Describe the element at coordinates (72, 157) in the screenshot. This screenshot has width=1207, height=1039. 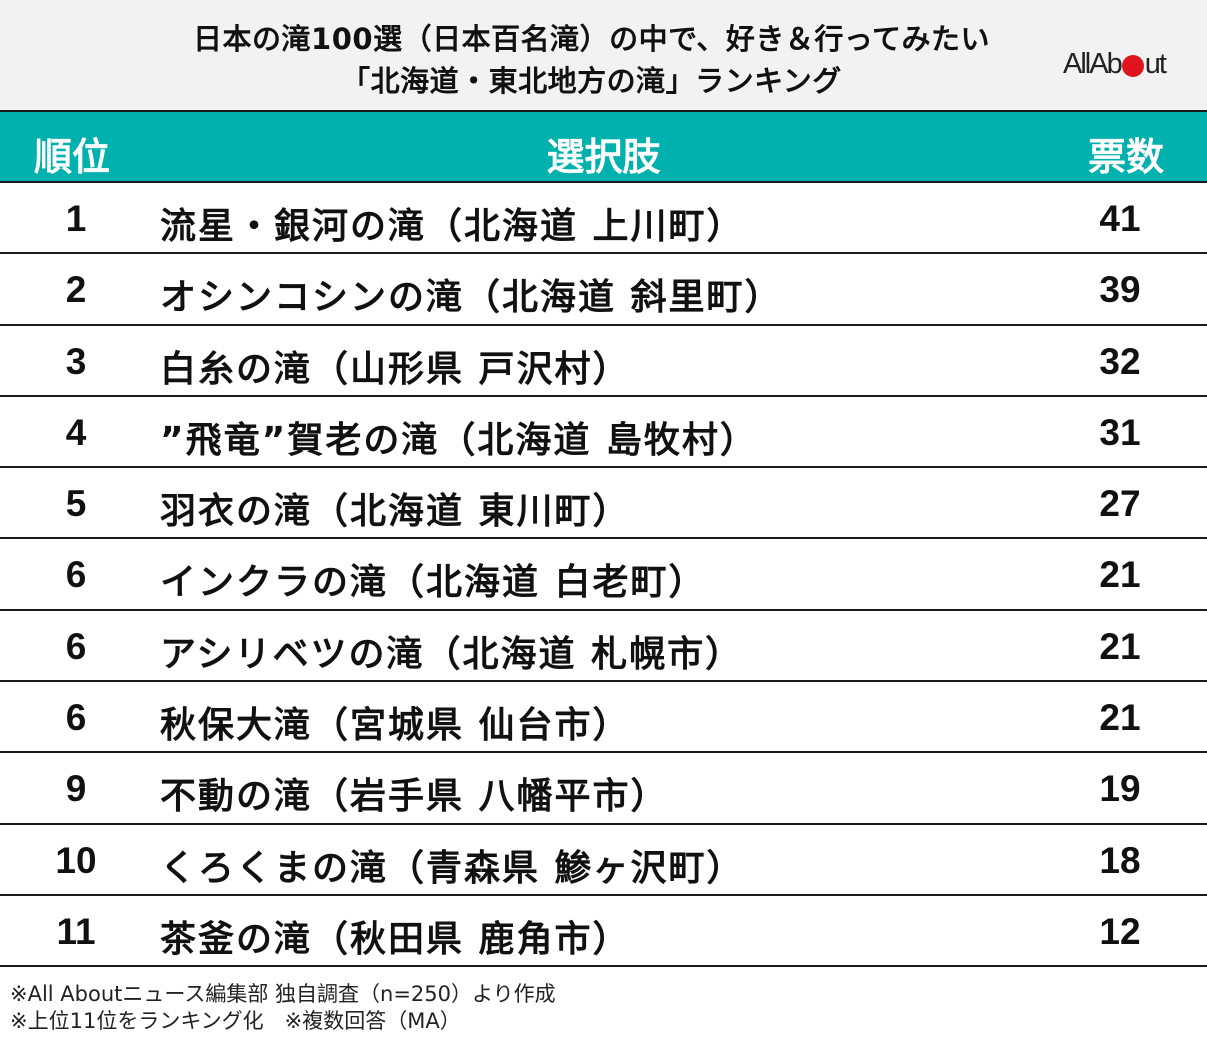
I see `header-rank: 順位` at that location.